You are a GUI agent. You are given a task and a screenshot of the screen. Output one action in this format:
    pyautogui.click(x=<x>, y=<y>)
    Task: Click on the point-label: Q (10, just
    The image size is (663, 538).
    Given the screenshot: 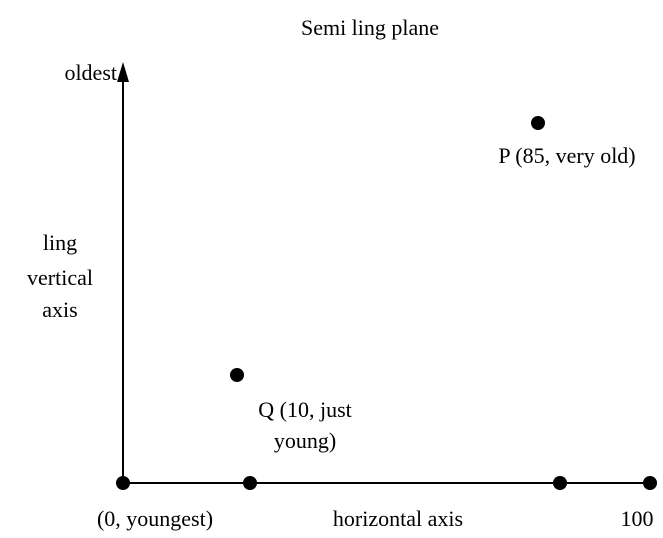 What is the action you would take?
    pyautogui.click(x=305, y=409)
    